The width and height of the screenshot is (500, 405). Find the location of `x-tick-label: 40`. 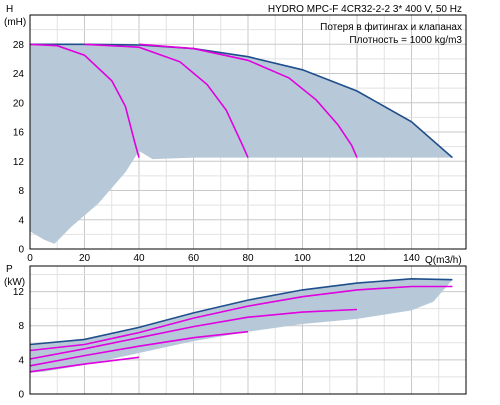

x-tick-label: 40 is located at coordinates (139, 258).